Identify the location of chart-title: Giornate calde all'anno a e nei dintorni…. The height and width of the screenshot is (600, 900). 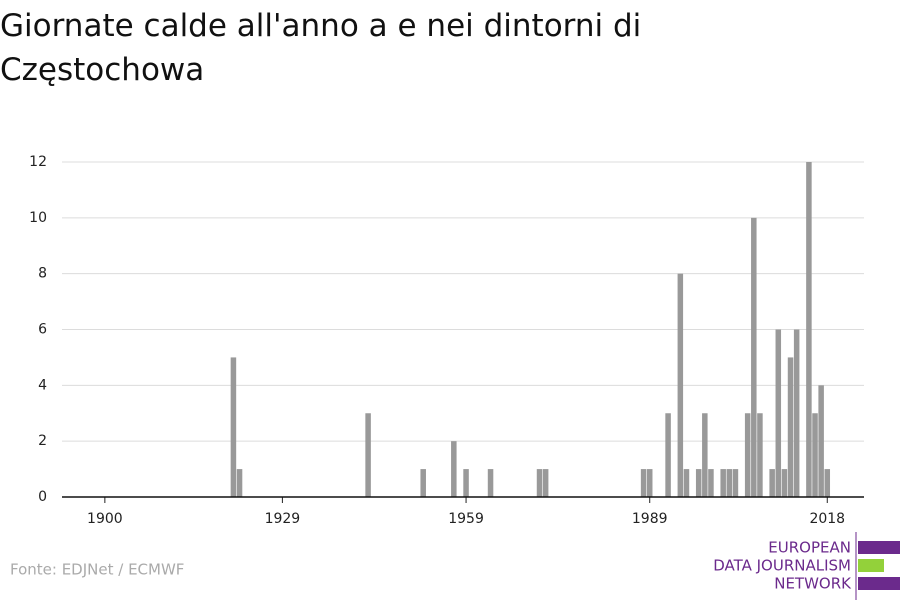
(321, 48).